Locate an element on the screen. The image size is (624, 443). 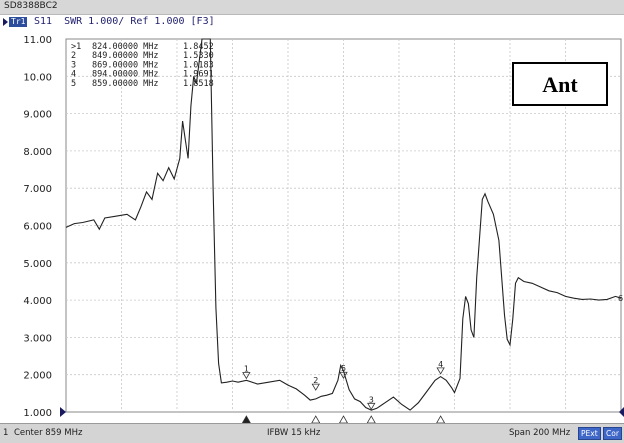
marker-3-triangle is located at coordinates (371, 406).